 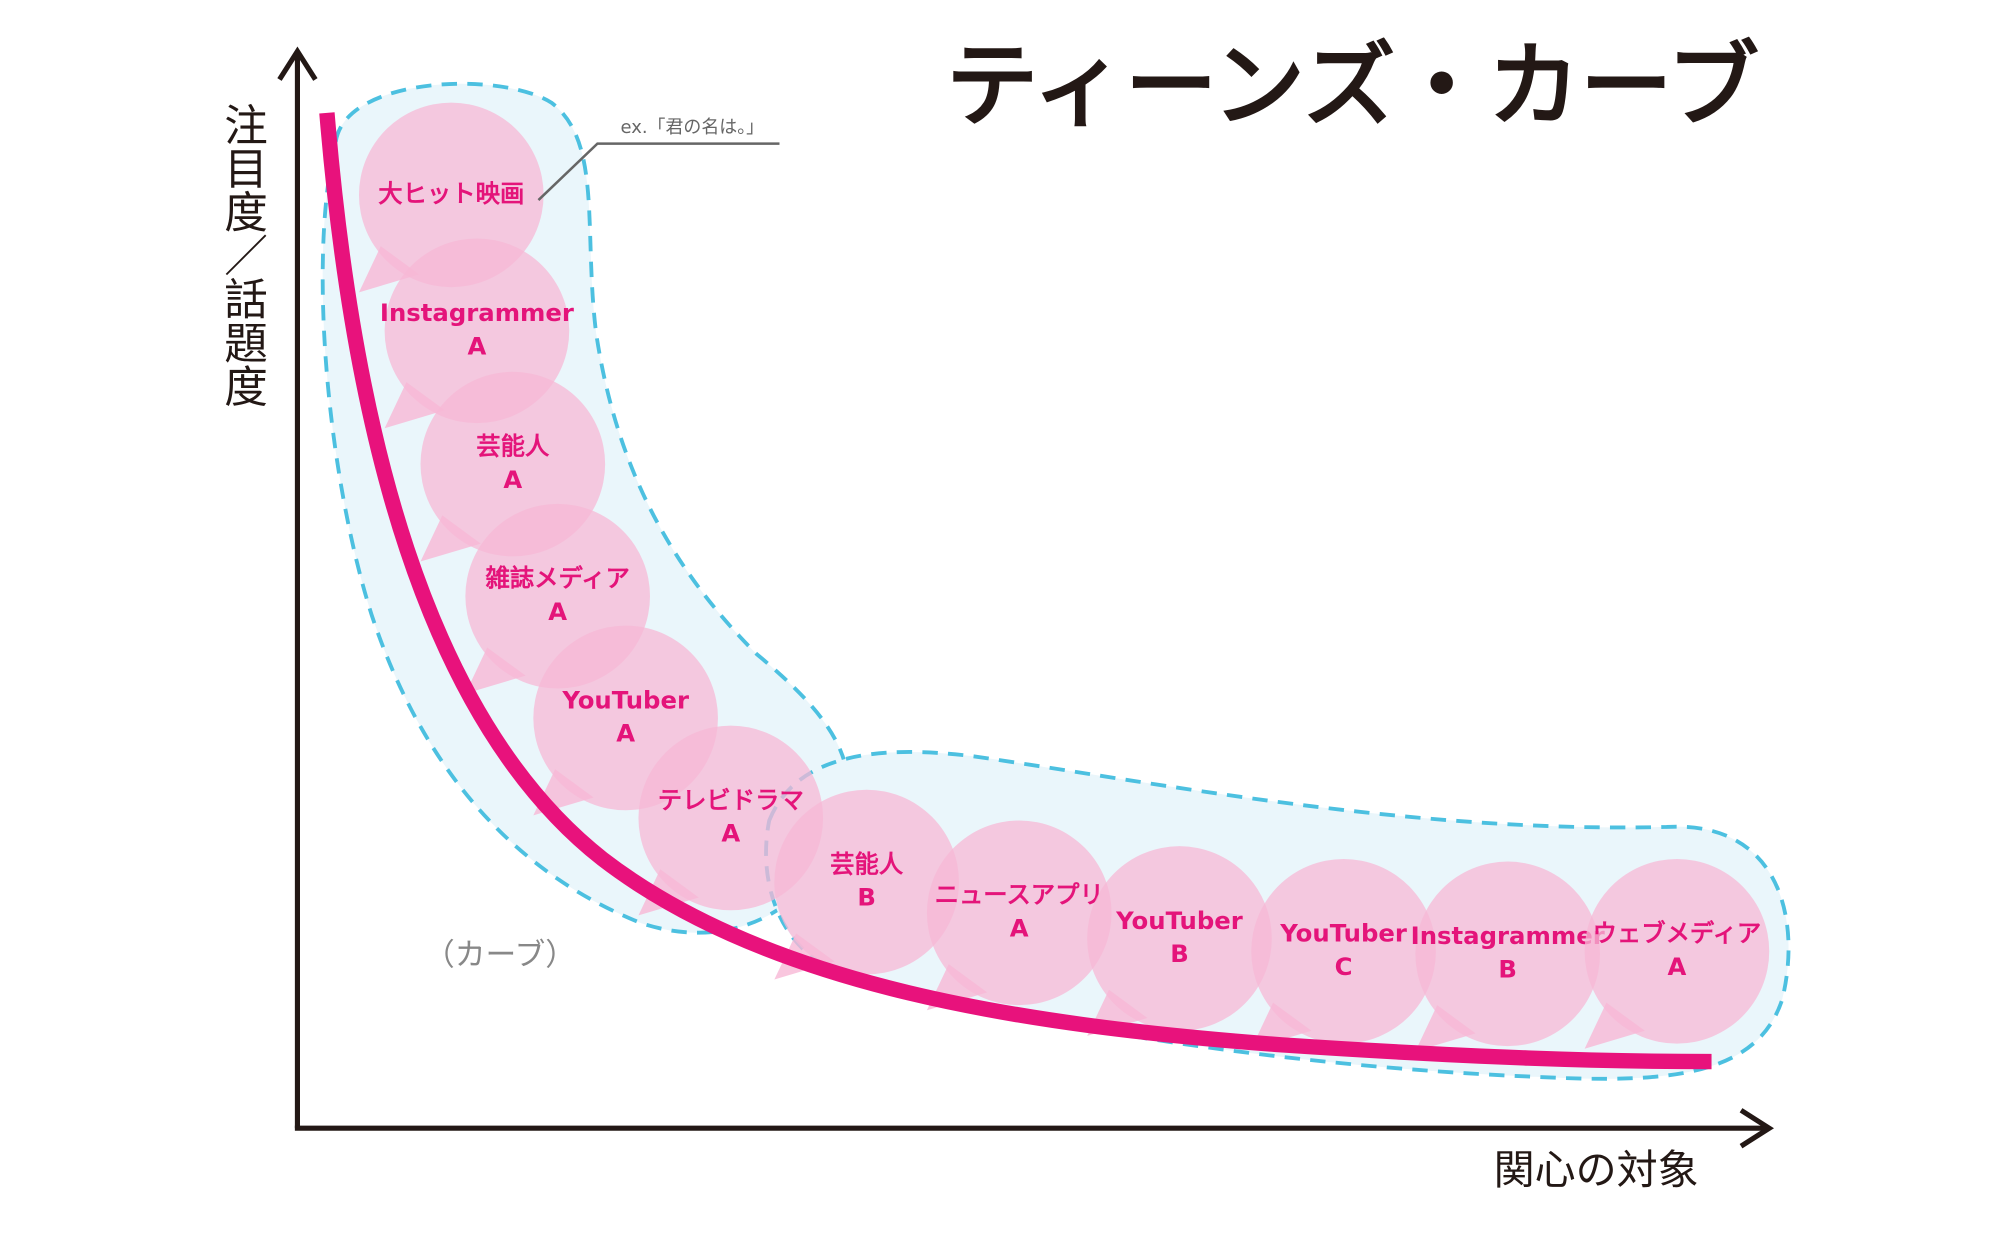 What do you see at coordinates (557, 578) in the screenshot?
I see `bubble-label: 雑誌メディア` at bounding box center [557, 578].